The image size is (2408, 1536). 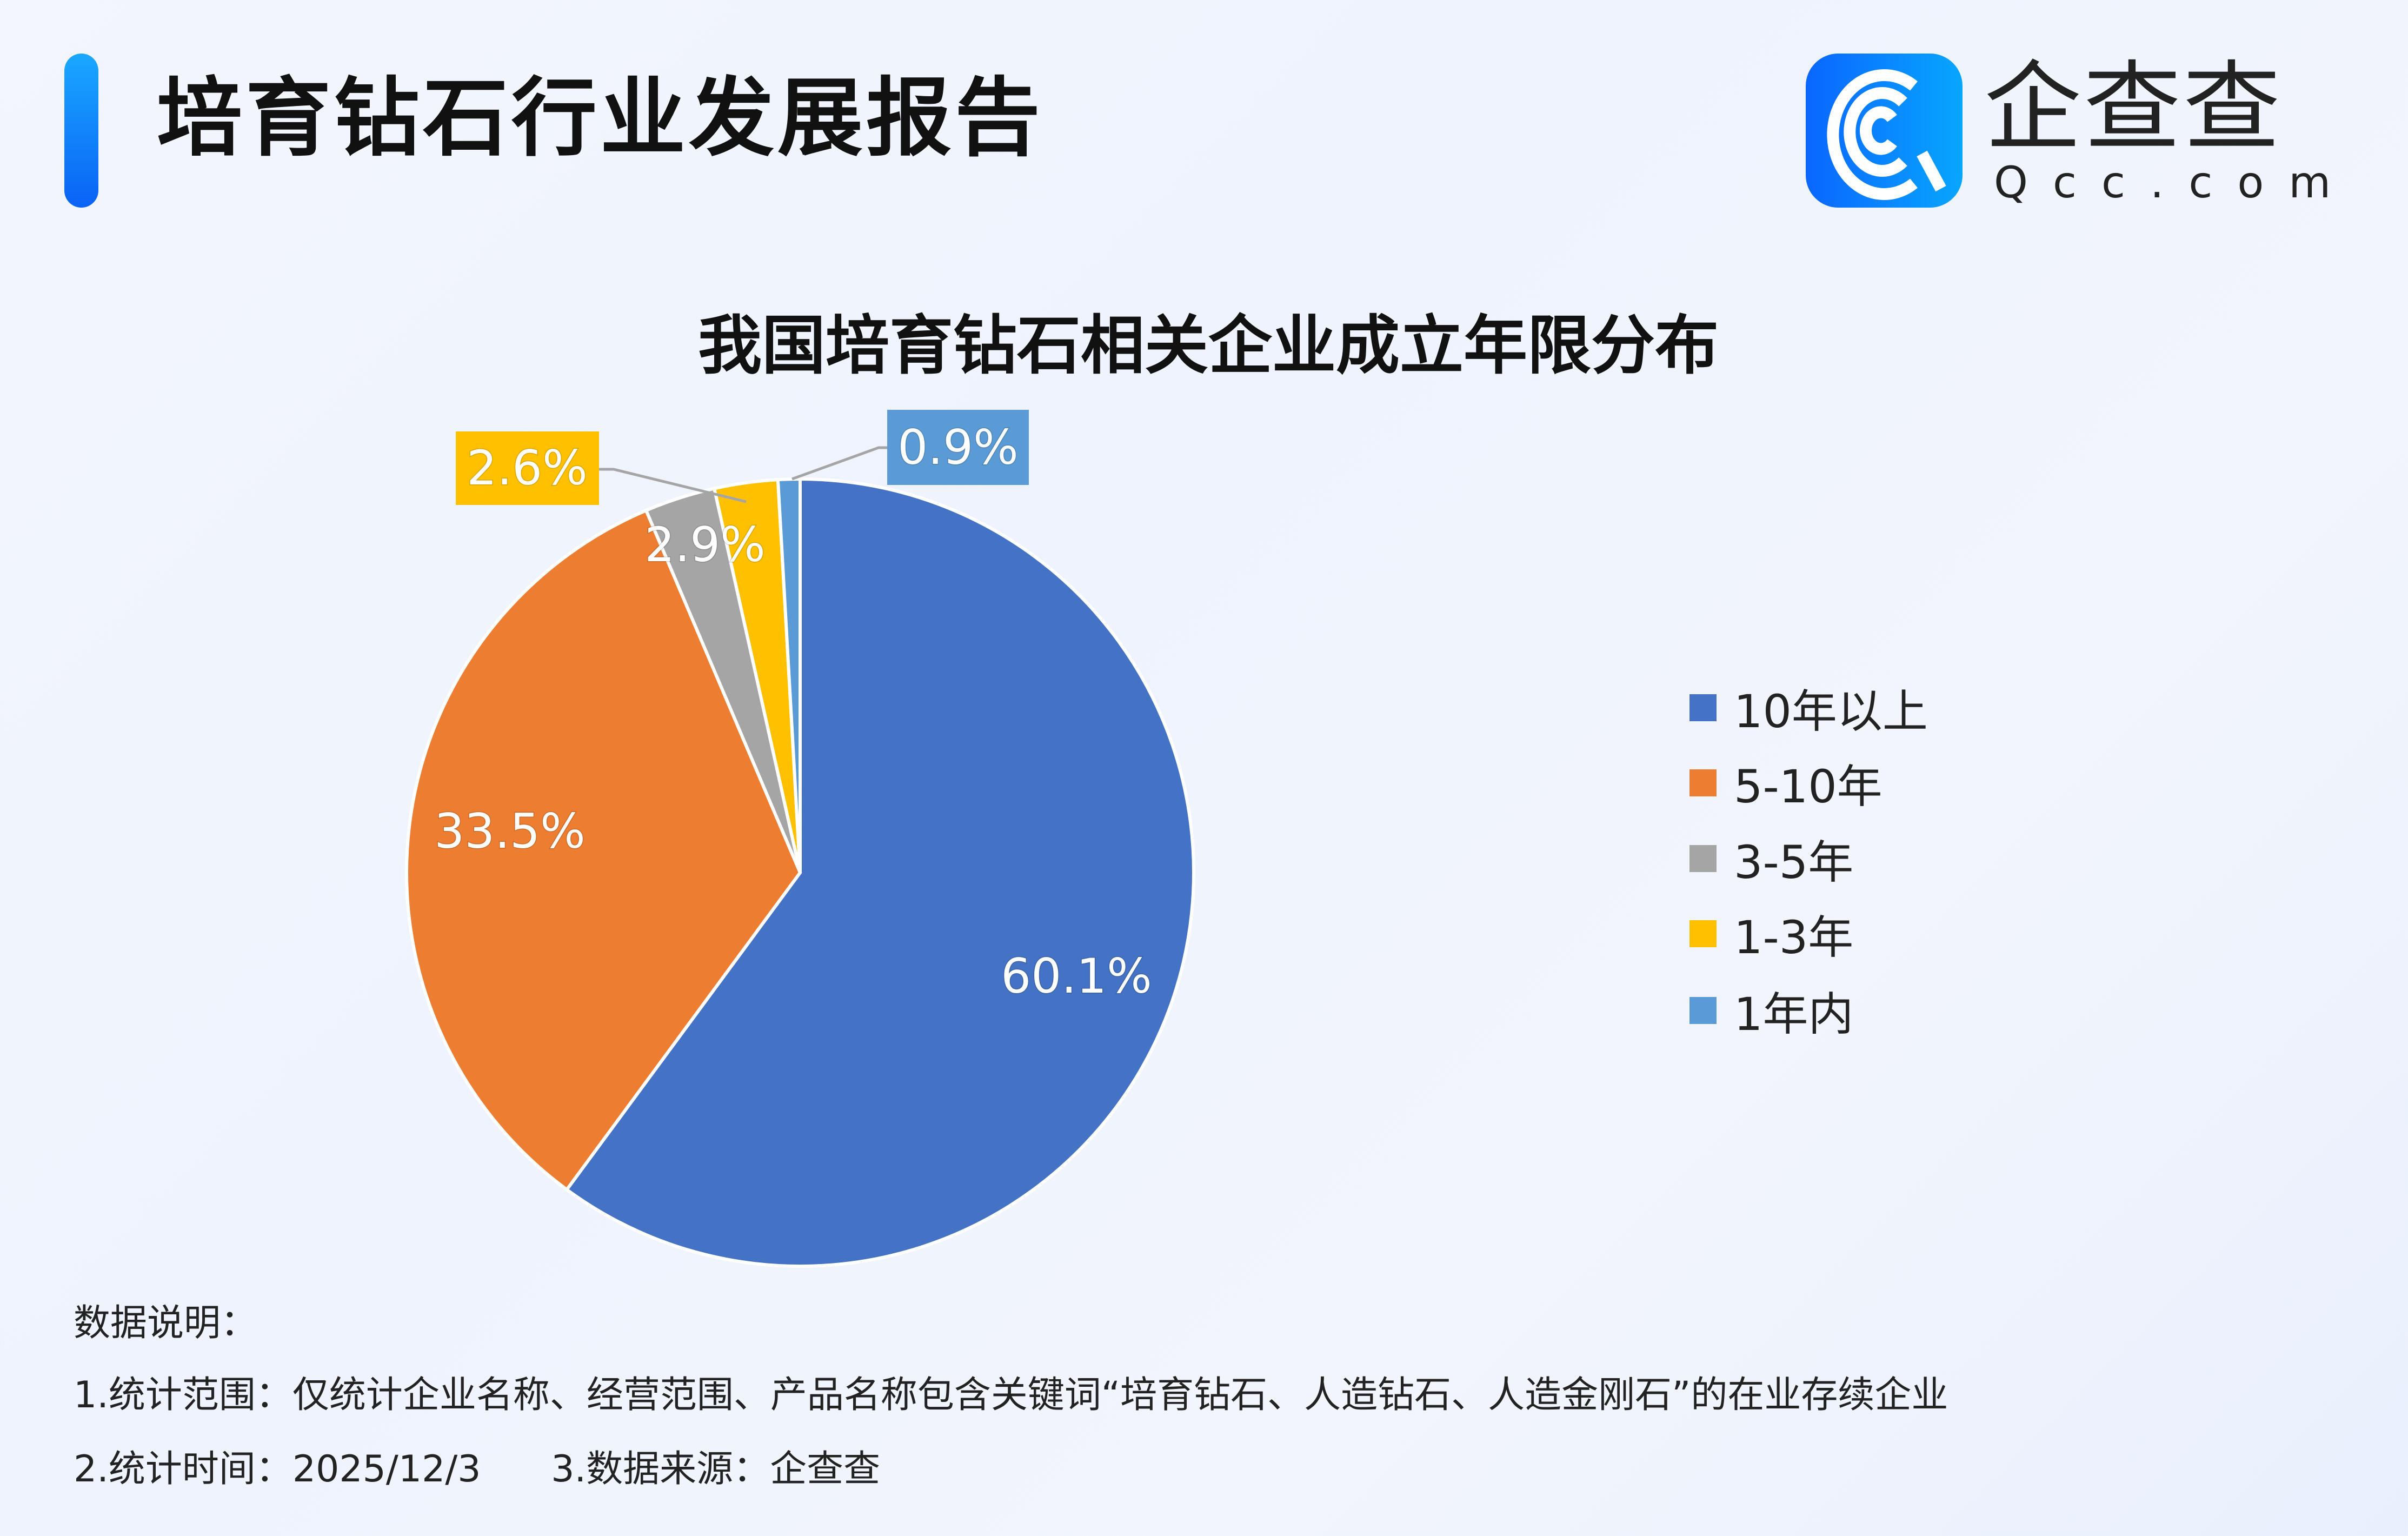 I want to click on header-accent-bar, so click(x=81, y=131).